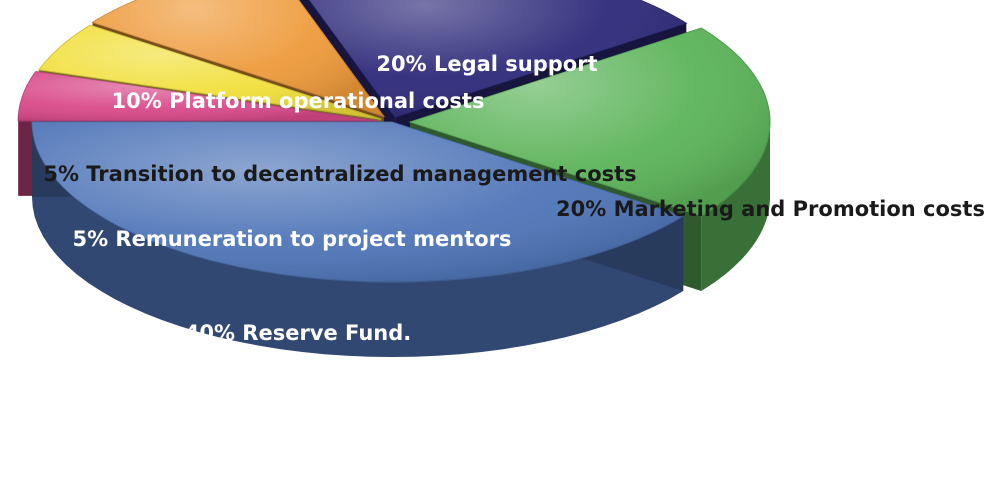 Image resolution: width=1000 pixels, height=477 pixels. Describe the element at coordinates (291, 239) in the screenshot. I see `pie-slice-label: 5% Remuneration to project mentors` at that location.